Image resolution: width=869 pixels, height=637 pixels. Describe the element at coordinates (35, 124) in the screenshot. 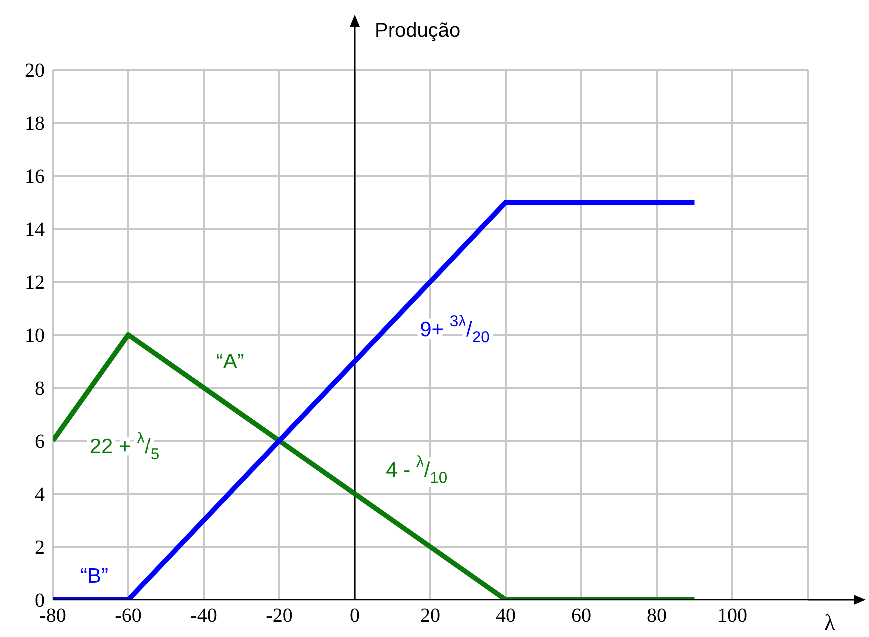

I see `y-tick-label: 18` at that location.